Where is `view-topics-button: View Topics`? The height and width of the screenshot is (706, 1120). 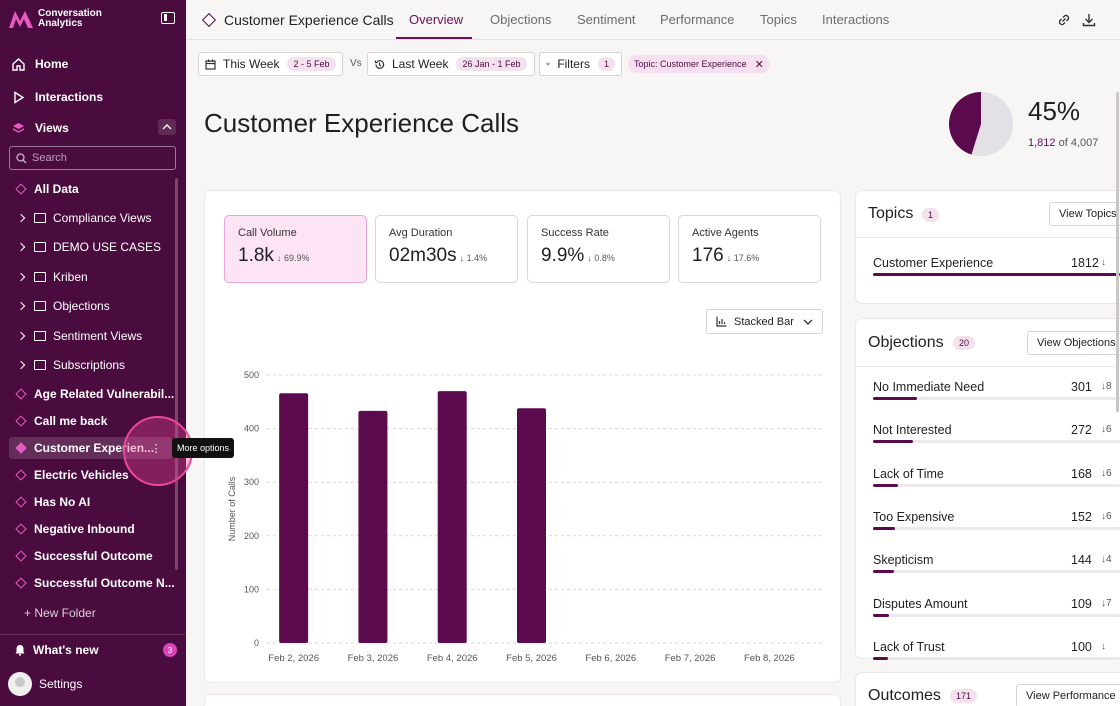
view-topics-button: View Topics is located at coordinates (1084, 214).